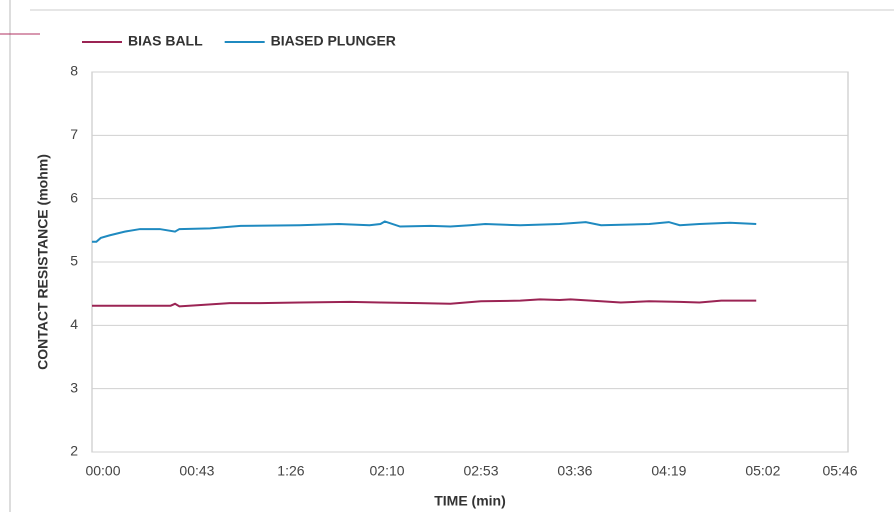 Image resolution: width=894 pixels, height=512 pixels. Describe the element at coordinates (74, 261) in the screenshot. I see `y-tick-label: 5` at that location.